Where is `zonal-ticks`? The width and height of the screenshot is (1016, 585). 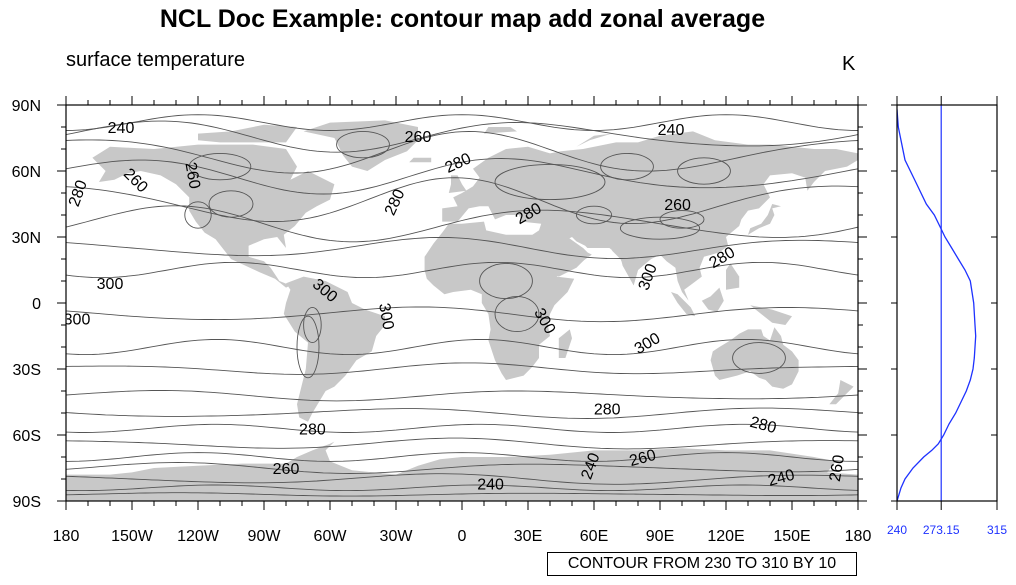 zonal-ticks is located at coordinates (944, 303).